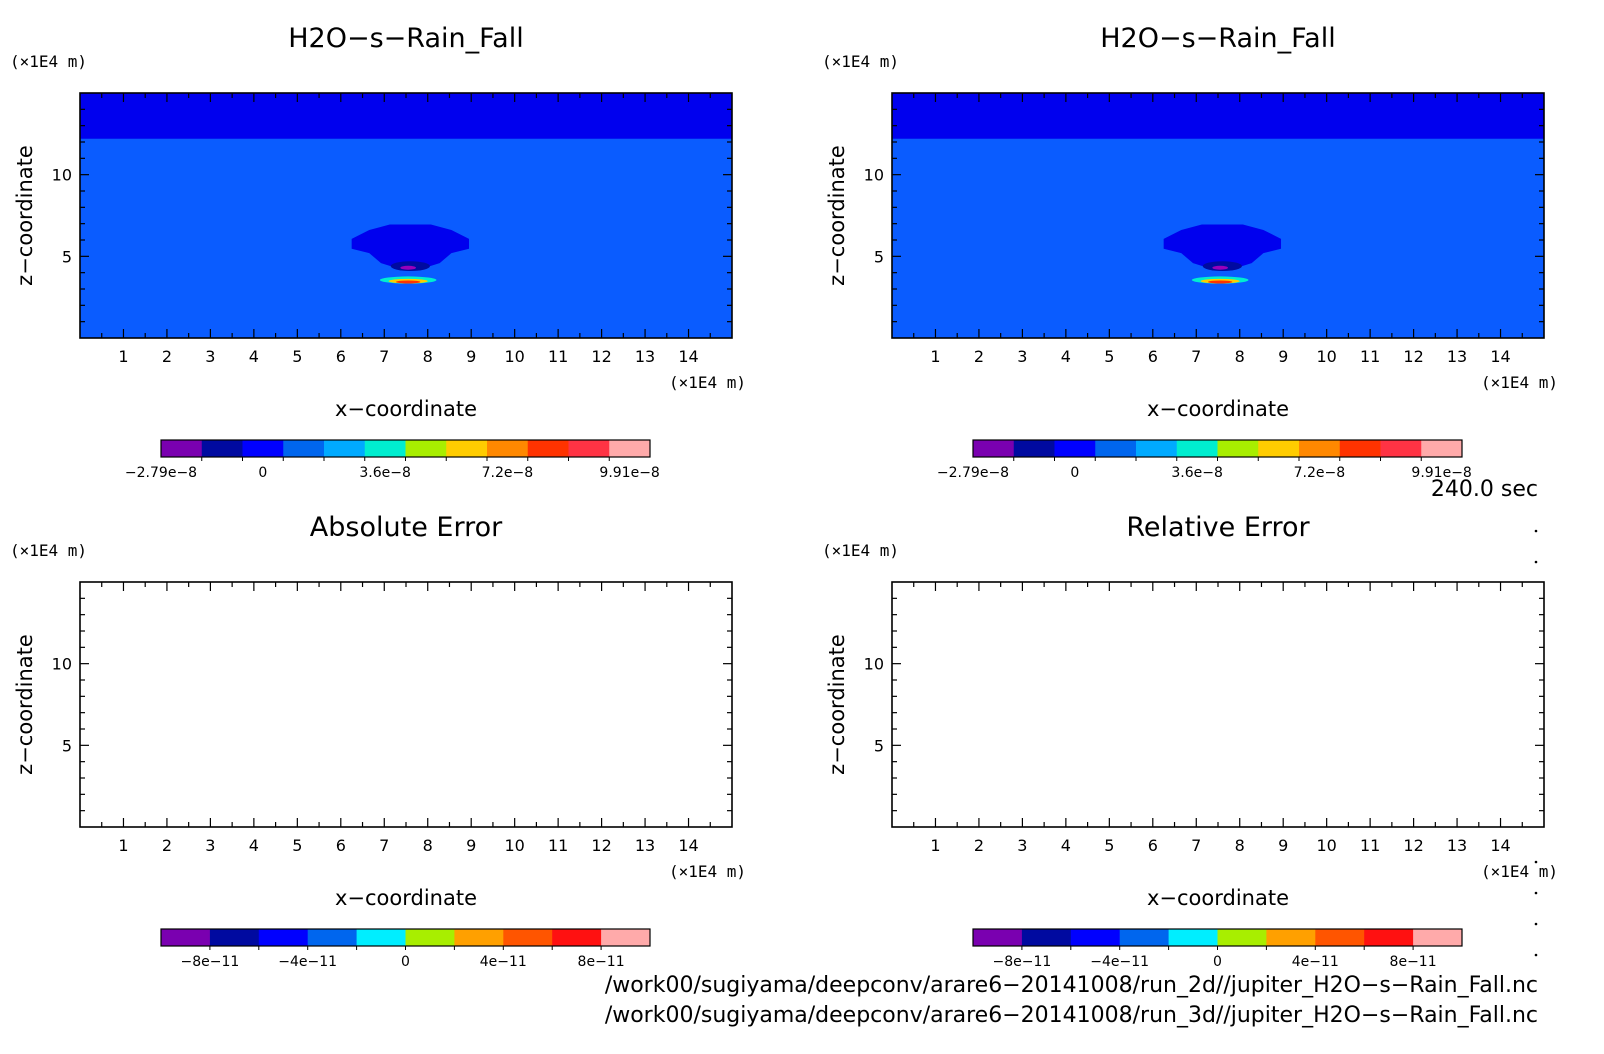 This screenshot has height=1054, width=1604. What do you see at coordinates (1283, 356) in the screenshot?
I see `x-tick-label: 9` at bounding box center [1283, 356].